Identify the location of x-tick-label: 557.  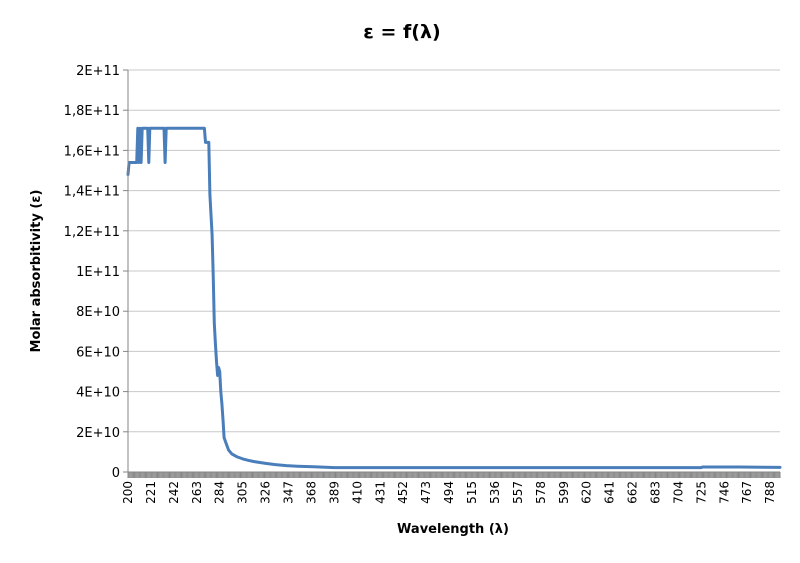
(518, 492).